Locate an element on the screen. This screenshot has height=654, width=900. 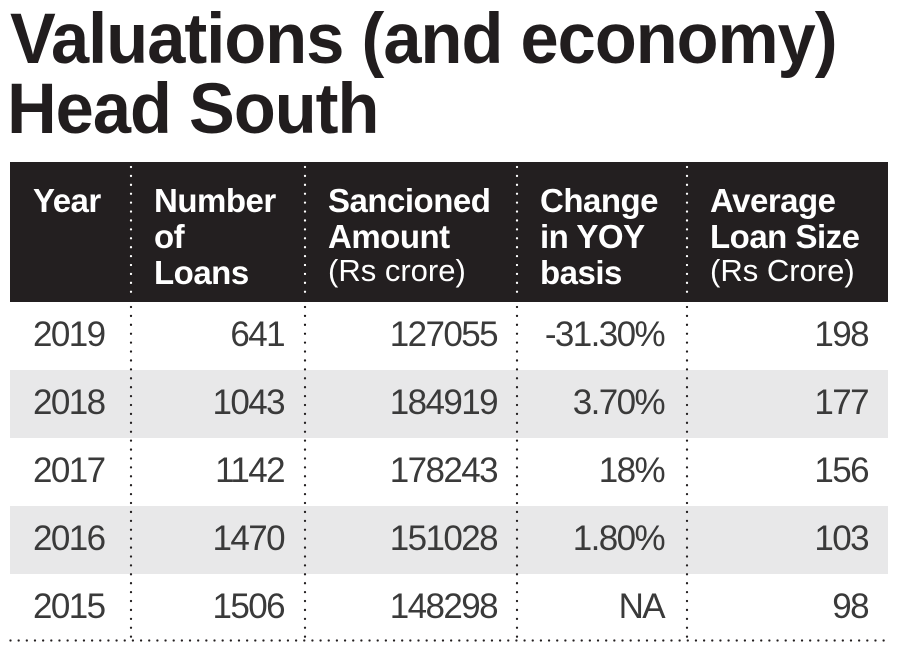
cell-average: 98 is located at coordinates (850, 606).